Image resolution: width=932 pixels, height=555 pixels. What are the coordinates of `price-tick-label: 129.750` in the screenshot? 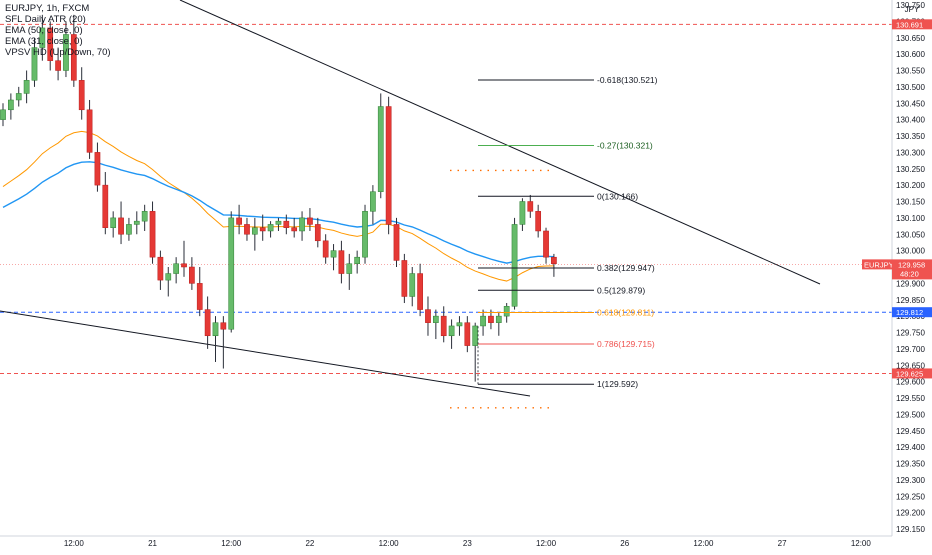 It's located at (910, 333).